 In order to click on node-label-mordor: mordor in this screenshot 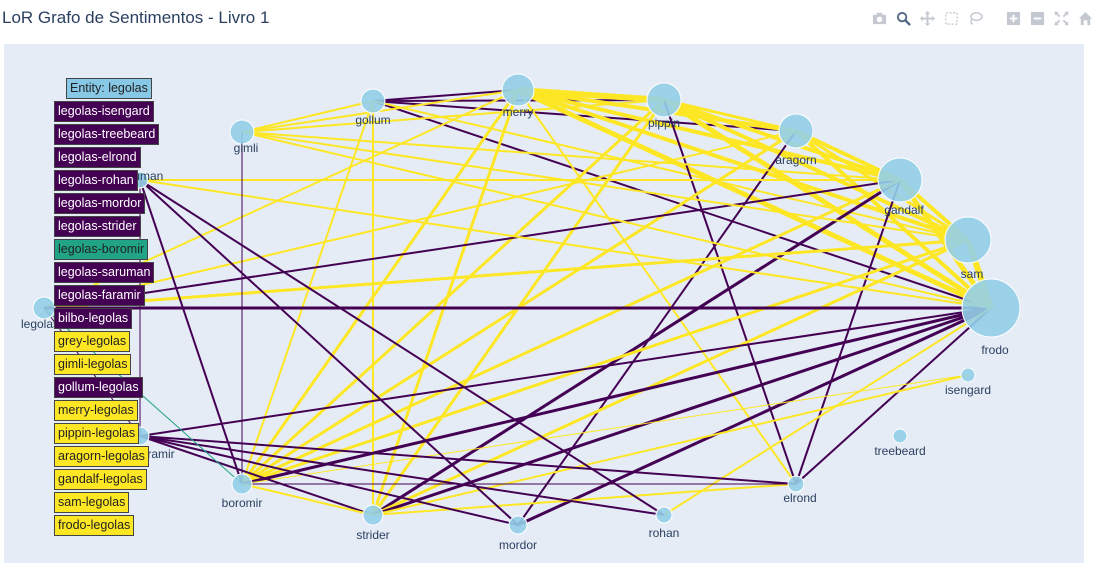, I will do `click(518, 545)`.